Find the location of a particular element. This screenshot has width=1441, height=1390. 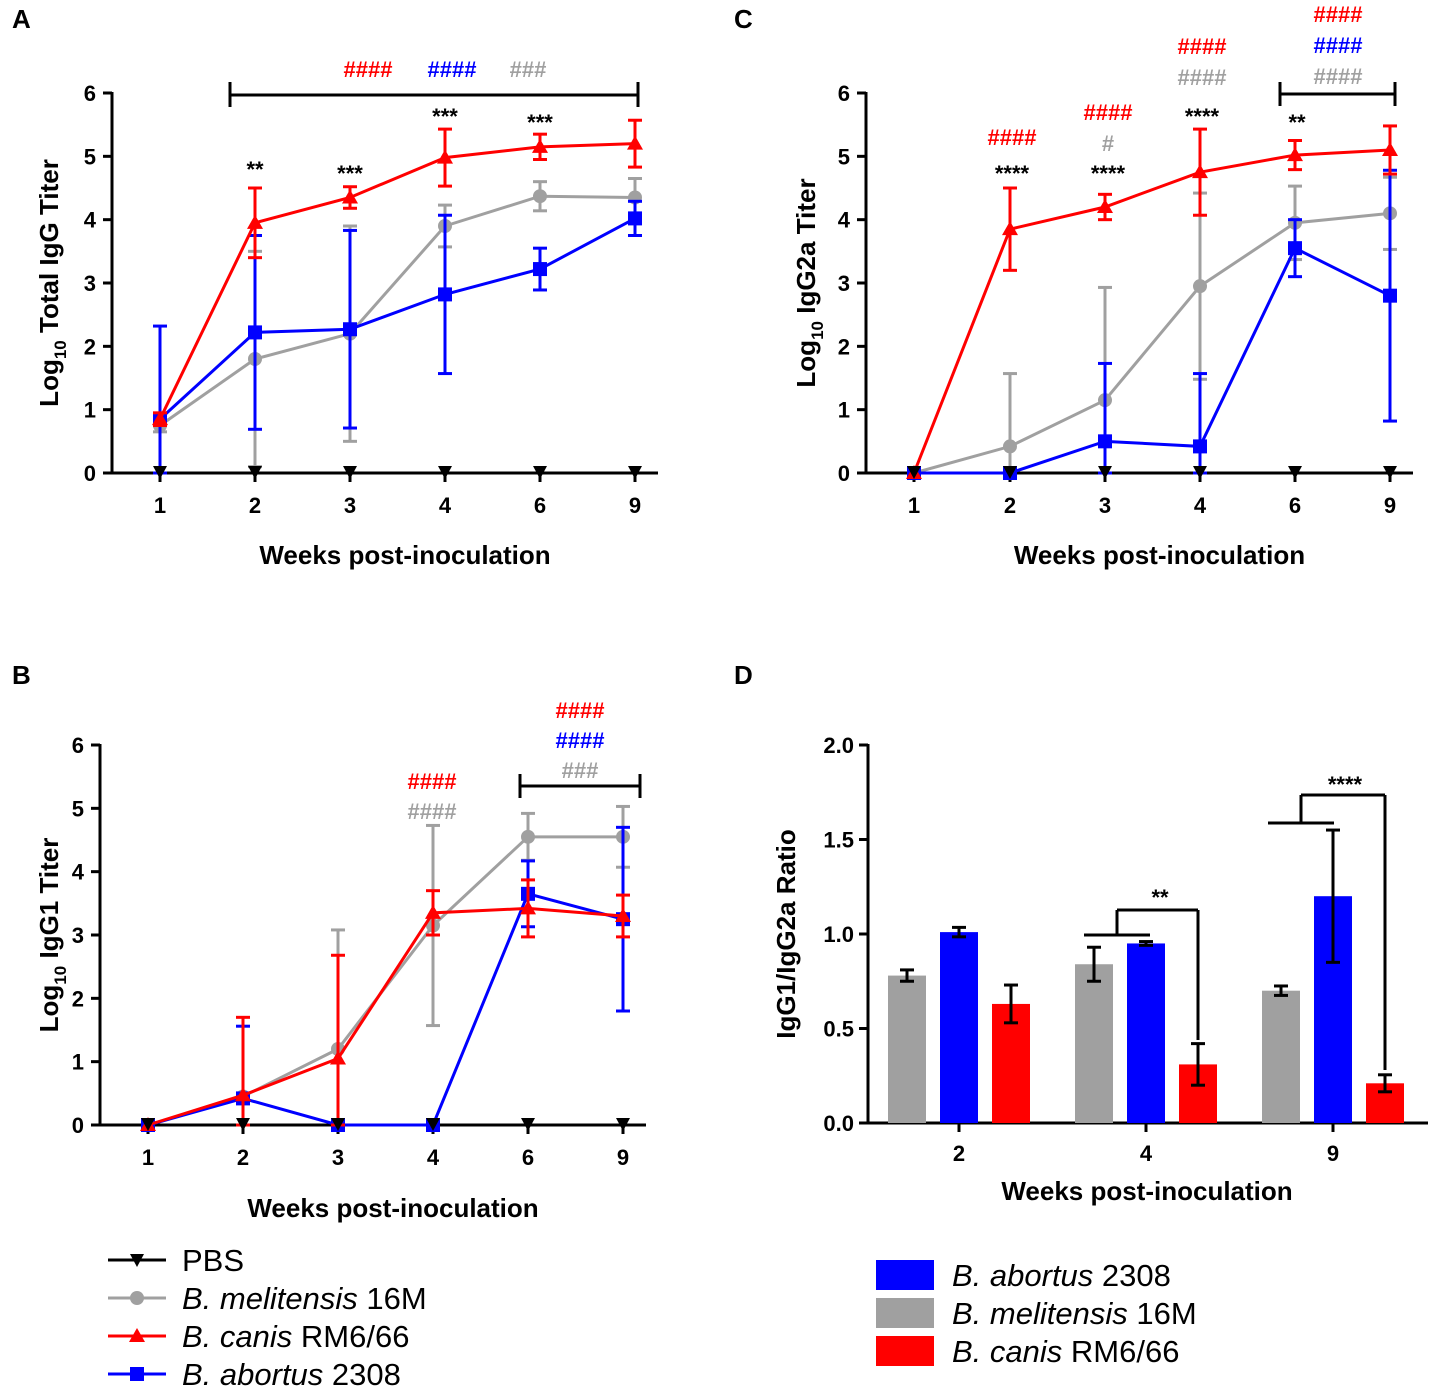

x-tick-label: 4 is located at coordinates (1200, 505).